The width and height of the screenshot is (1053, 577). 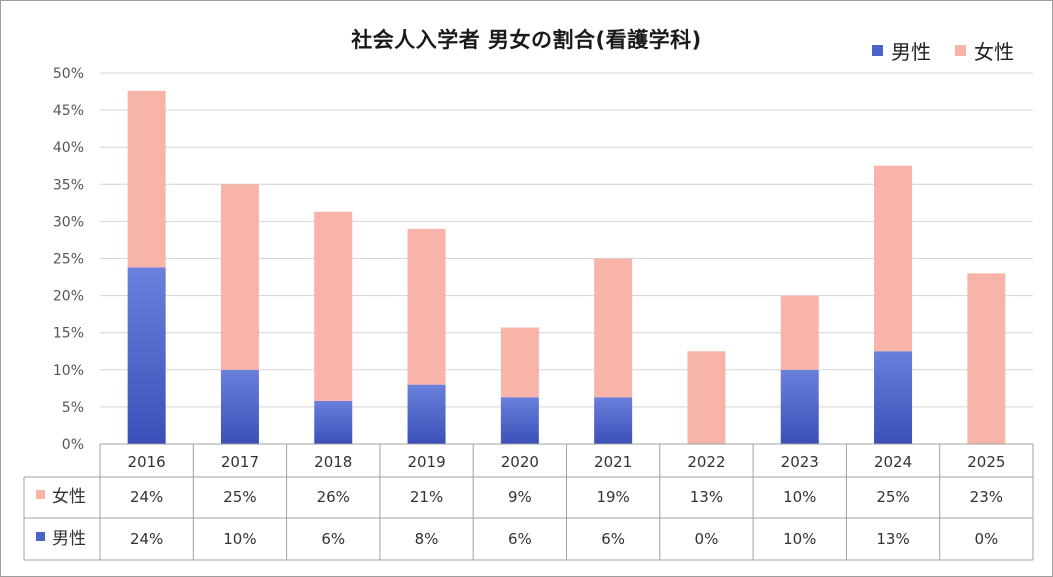 What do you see at coordinates (706, 462) in the screenshot?
I see `x-tick-label: 2022` at bounding box center [706, 462].